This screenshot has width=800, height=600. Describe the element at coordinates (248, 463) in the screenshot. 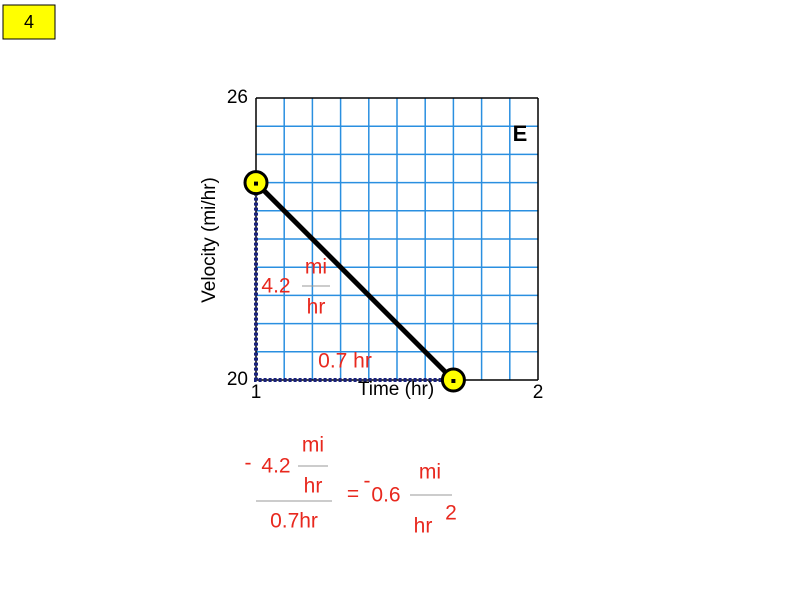

I see `equation-sign: -` at that location.